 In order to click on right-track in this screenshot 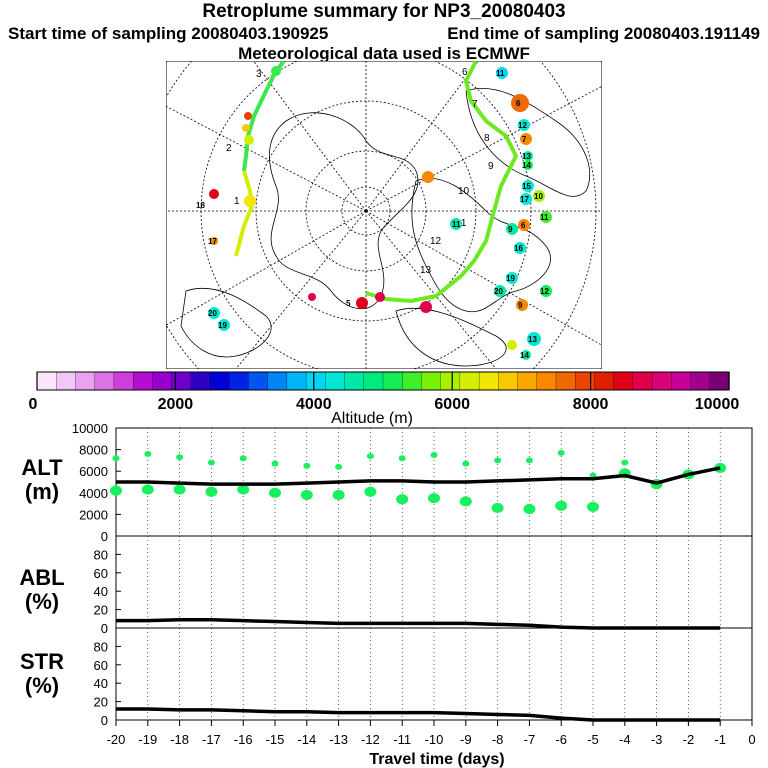, I will do `click(442, 182)`.